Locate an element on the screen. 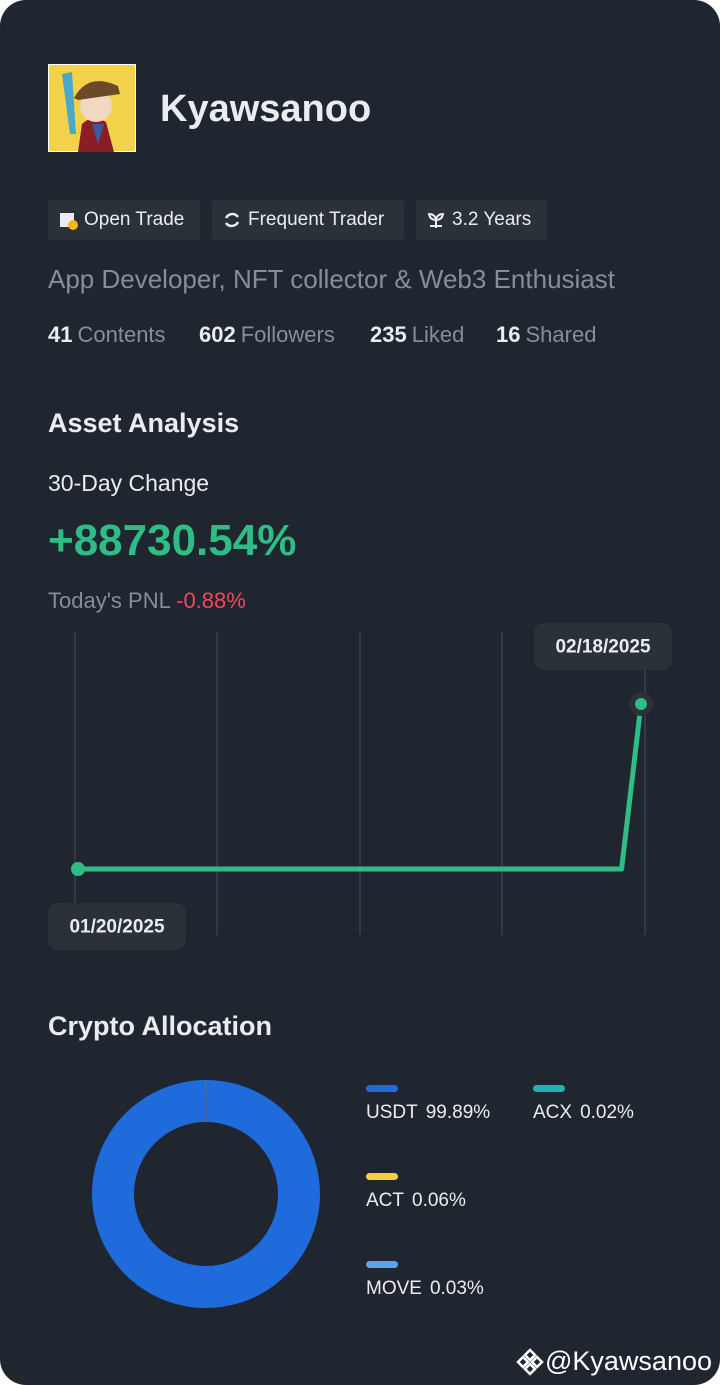 Image resolution: width=720 pixels, height=1385 pixels. legend-entry: USDT 99.89% is located at coordinates (428, 1112).